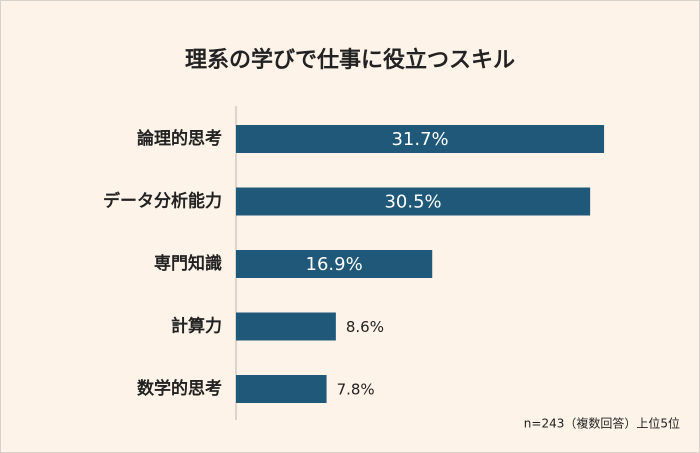 Image resolution: width=700 pixels, height=453 pixels. Describe the element at coordinates (162, 201) in the screenshot. I see `category-label: データ分析能力` at that location.